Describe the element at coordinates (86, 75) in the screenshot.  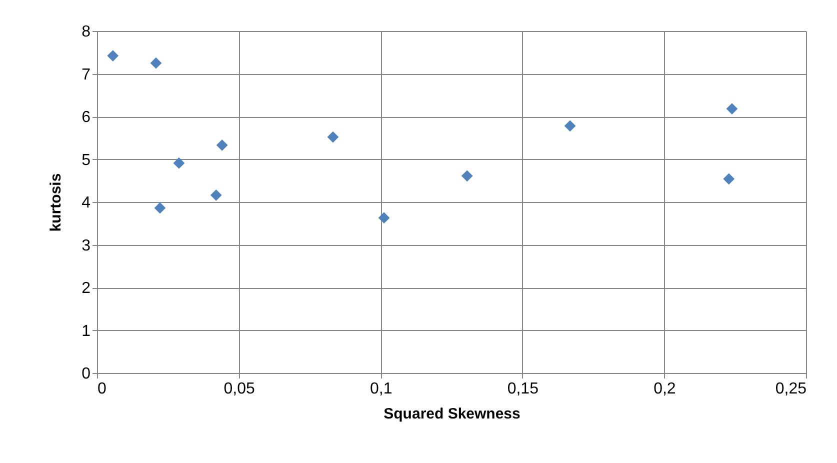
I see `y-tick-label: 7` at that location.